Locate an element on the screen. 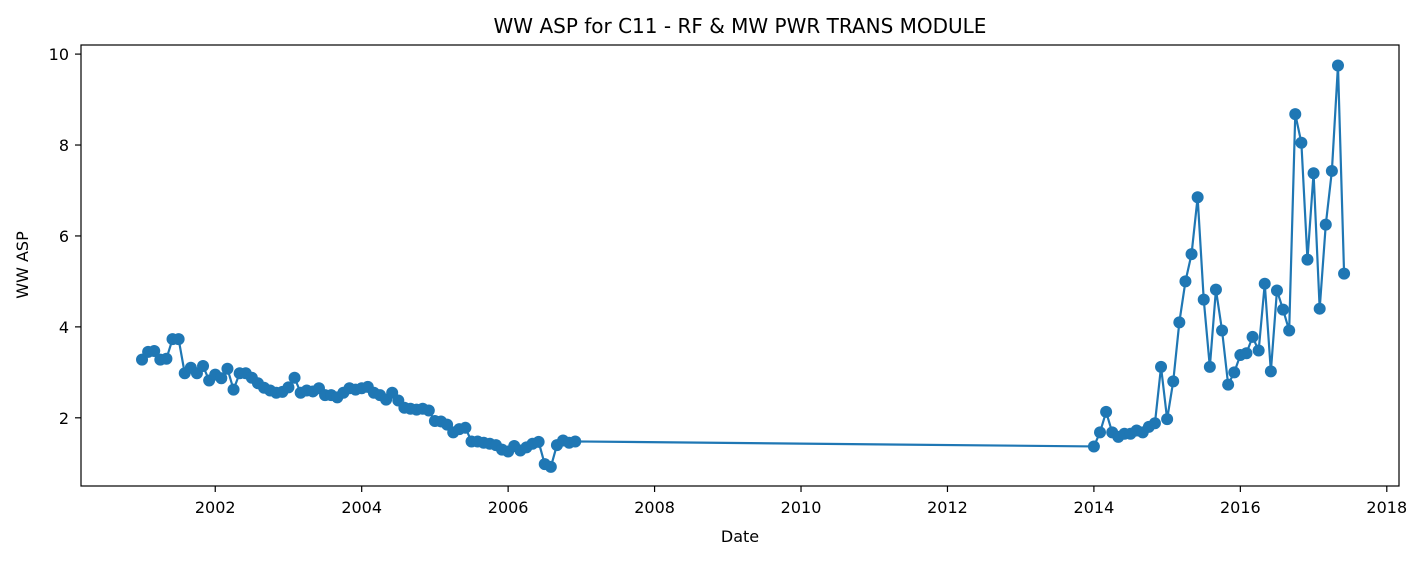 Image resolution: width=1422 pixels, height=561 pixels. x-tick-label: 2018 is located at coordinates (1386, 507).